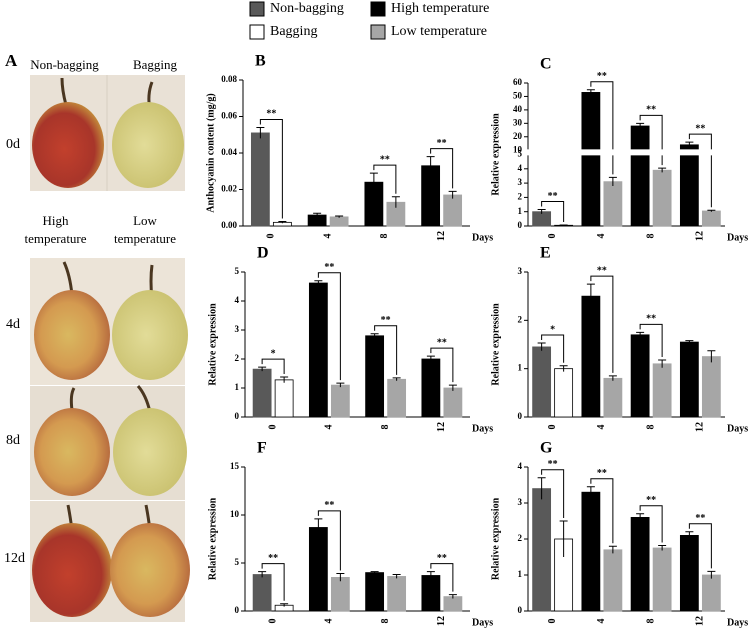 Image resolution: width=755 pixels, height=630 pixels. What do you see at coordinates (260, 61) in the screenshot?
I see `panel-label: B` at bounding box center [260, 61].